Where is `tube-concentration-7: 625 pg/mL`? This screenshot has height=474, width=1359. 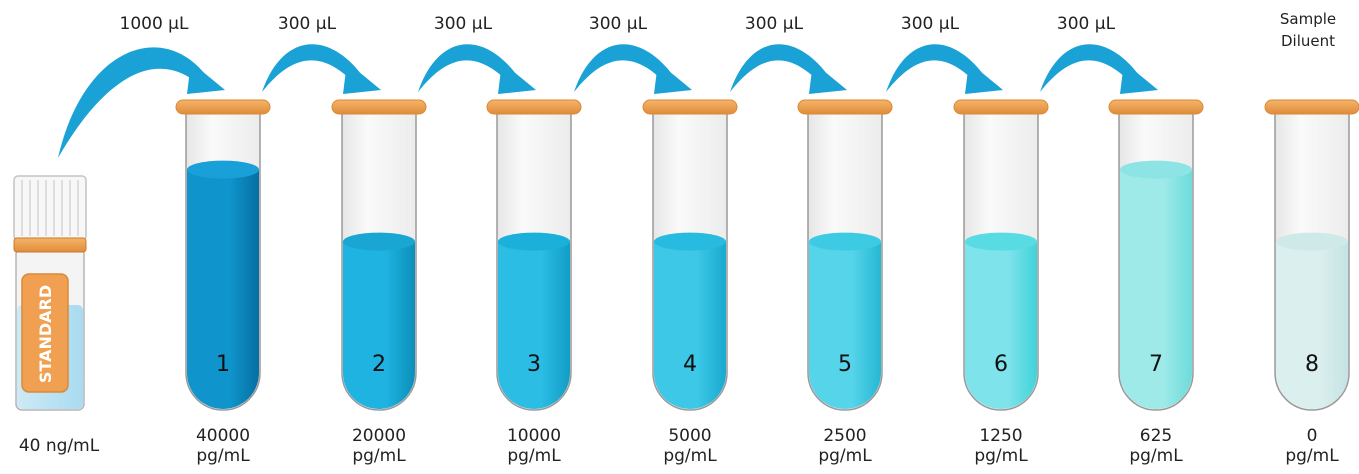 tube-concentration-7: 625 pg/mL is located at coordinates (1156, 446).